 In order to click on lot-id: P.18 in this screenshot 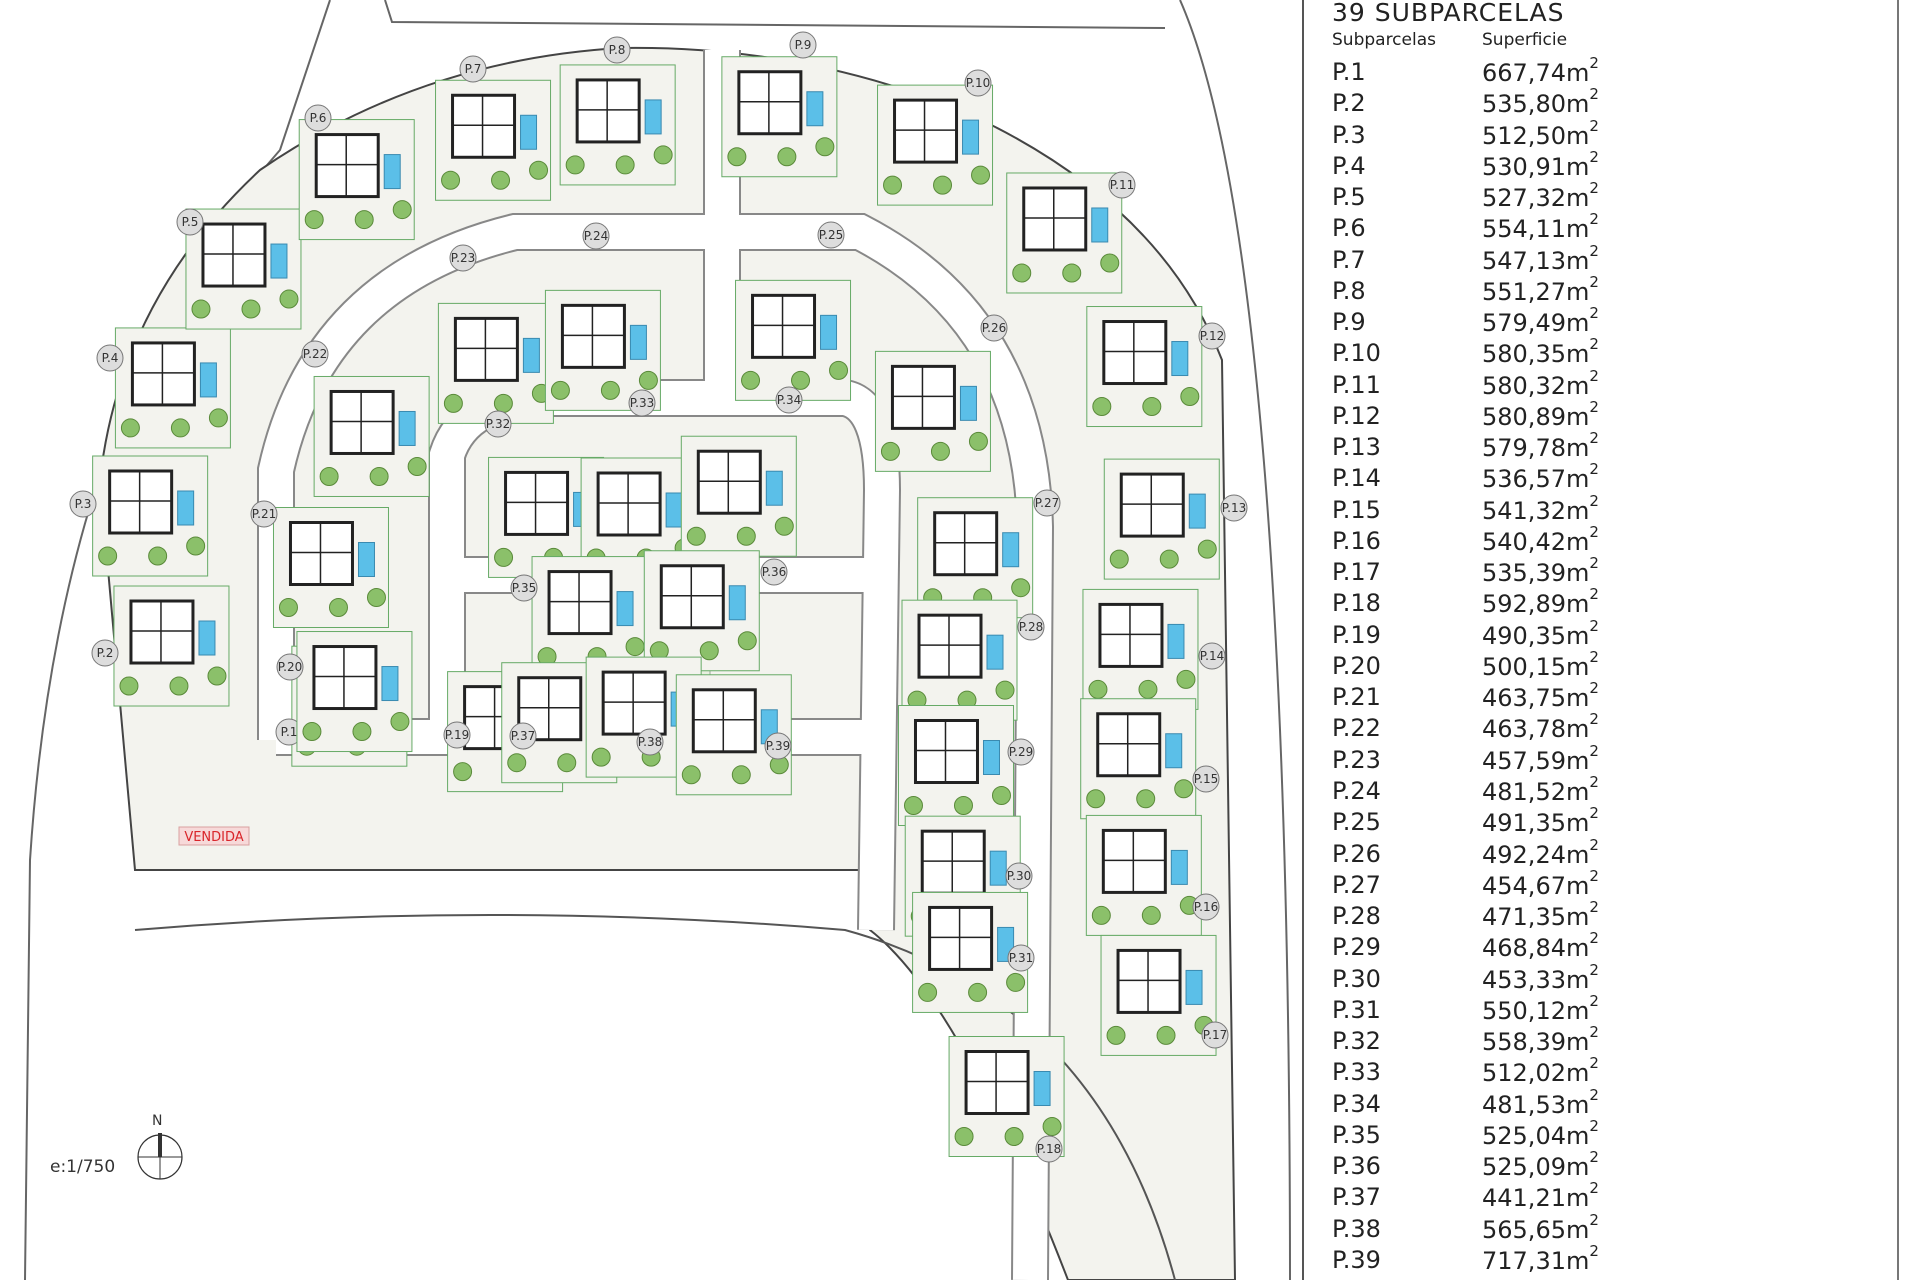, I will do `click(1356, 603)`.